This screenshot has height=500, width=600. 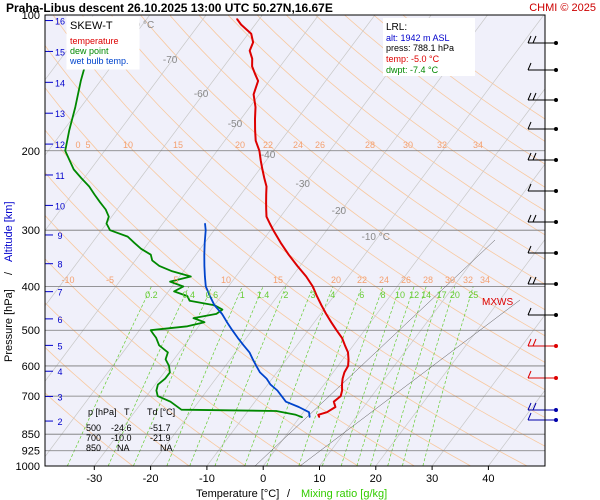 What do you see at coordinates (418, 38) in the screenshot?
I see `lrl-alt: alt: 1942 m ASL` at bounding box center [418, 38].